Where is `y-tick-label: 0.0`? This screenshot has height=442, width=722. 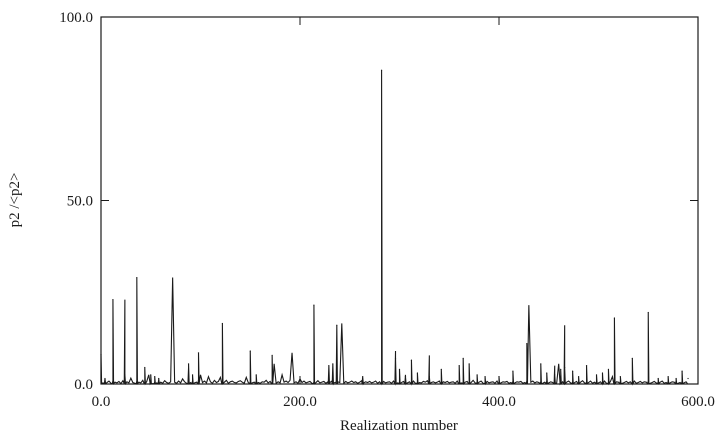 y-tick-label: 0.0 is located at coordinates (83, 385).